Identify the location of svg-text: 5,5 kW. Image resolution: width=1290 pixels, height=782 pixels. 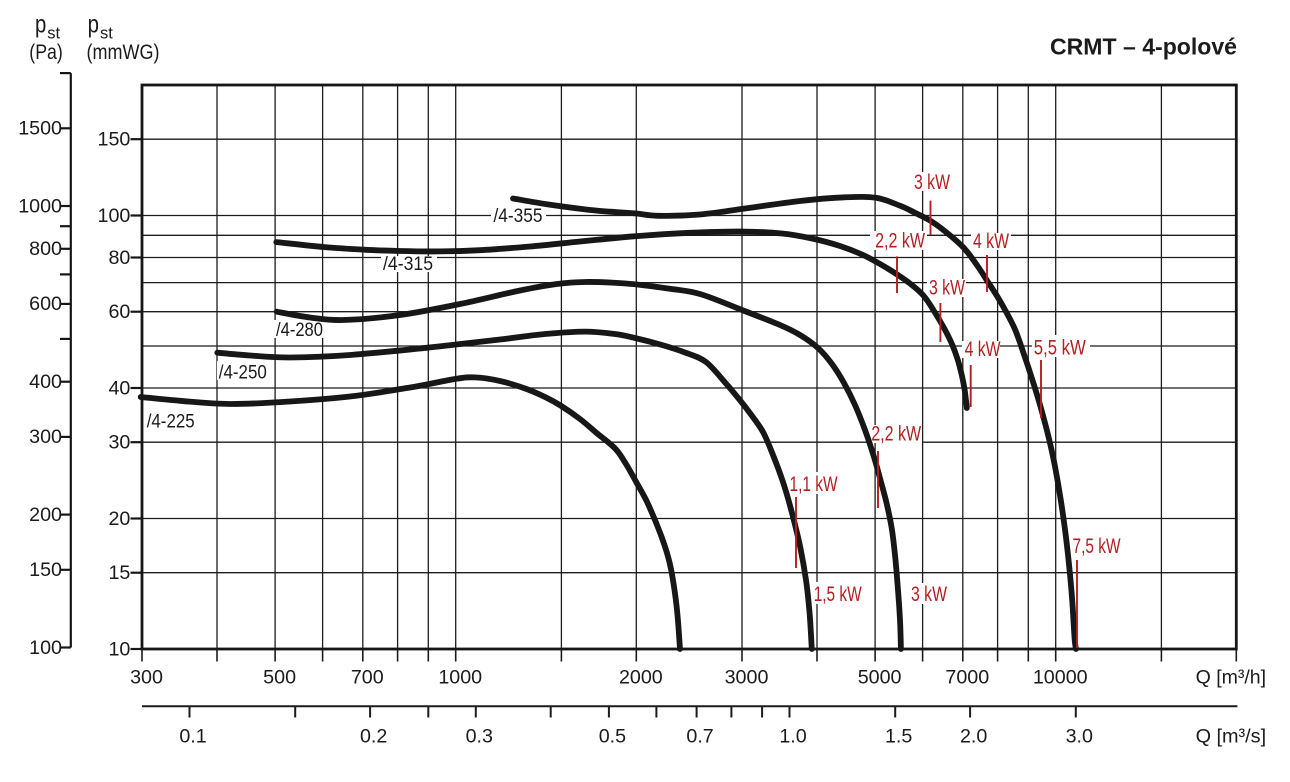
(1060, 348).